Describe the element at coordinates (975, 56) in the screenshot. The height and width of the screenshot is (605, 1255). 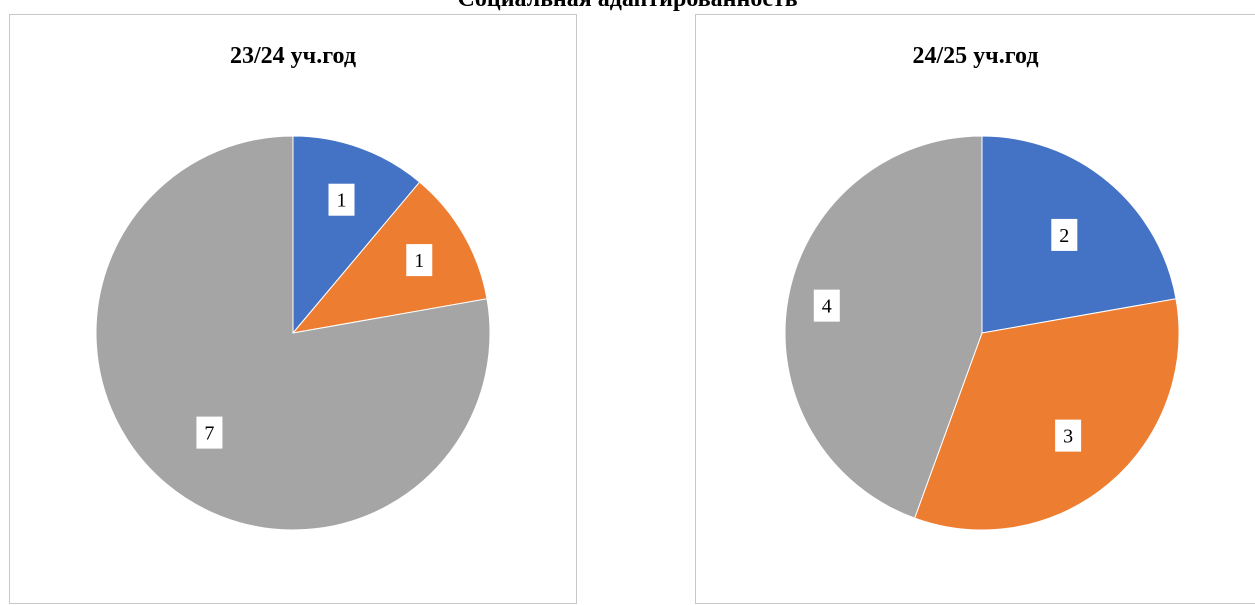
I see `chart-title: 24/25 уч.год` at that location.